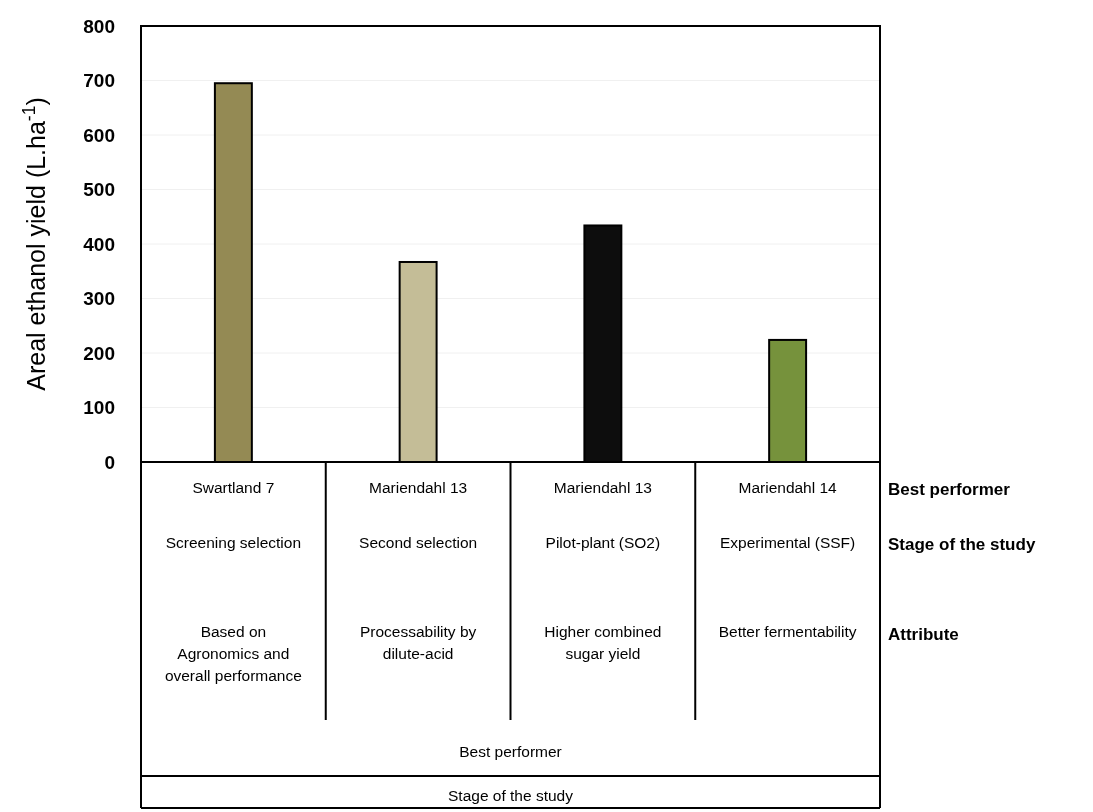 The width and height of the screenshot is (1093, 812). Describe the element at coordinates (99, 299) in the screenshot. I see `y-tick-label: 300` at that location.